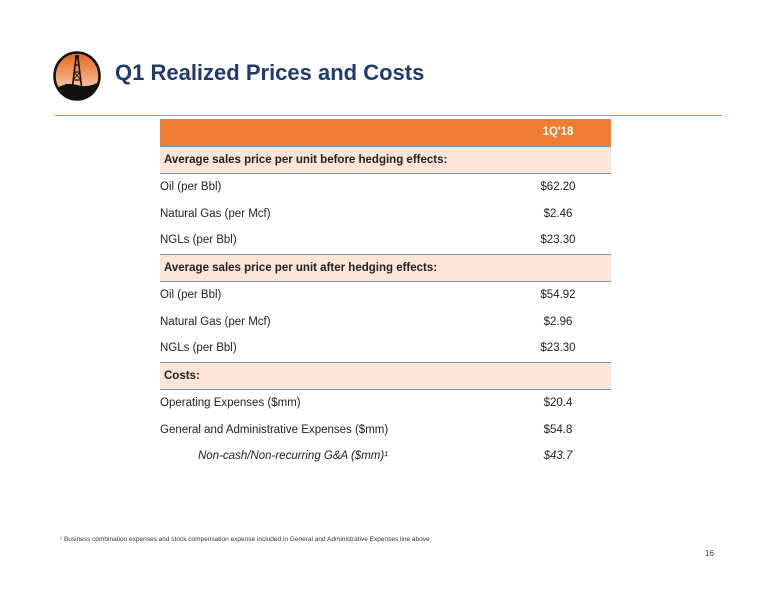 Image resolution: width=776 pixels, height=600 pixels. What do you see at coordinates (77, 76) in the screenshot?
I see `oil-derrick-icon` at bounding box center [77, 76].